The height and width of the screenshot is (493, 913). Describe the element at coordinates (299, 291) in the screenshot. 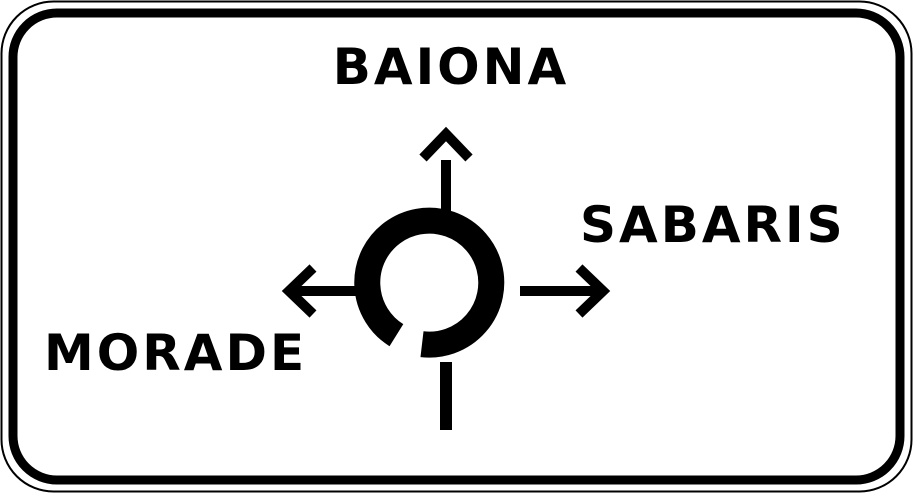

I see `west-arrow-head` at that location.